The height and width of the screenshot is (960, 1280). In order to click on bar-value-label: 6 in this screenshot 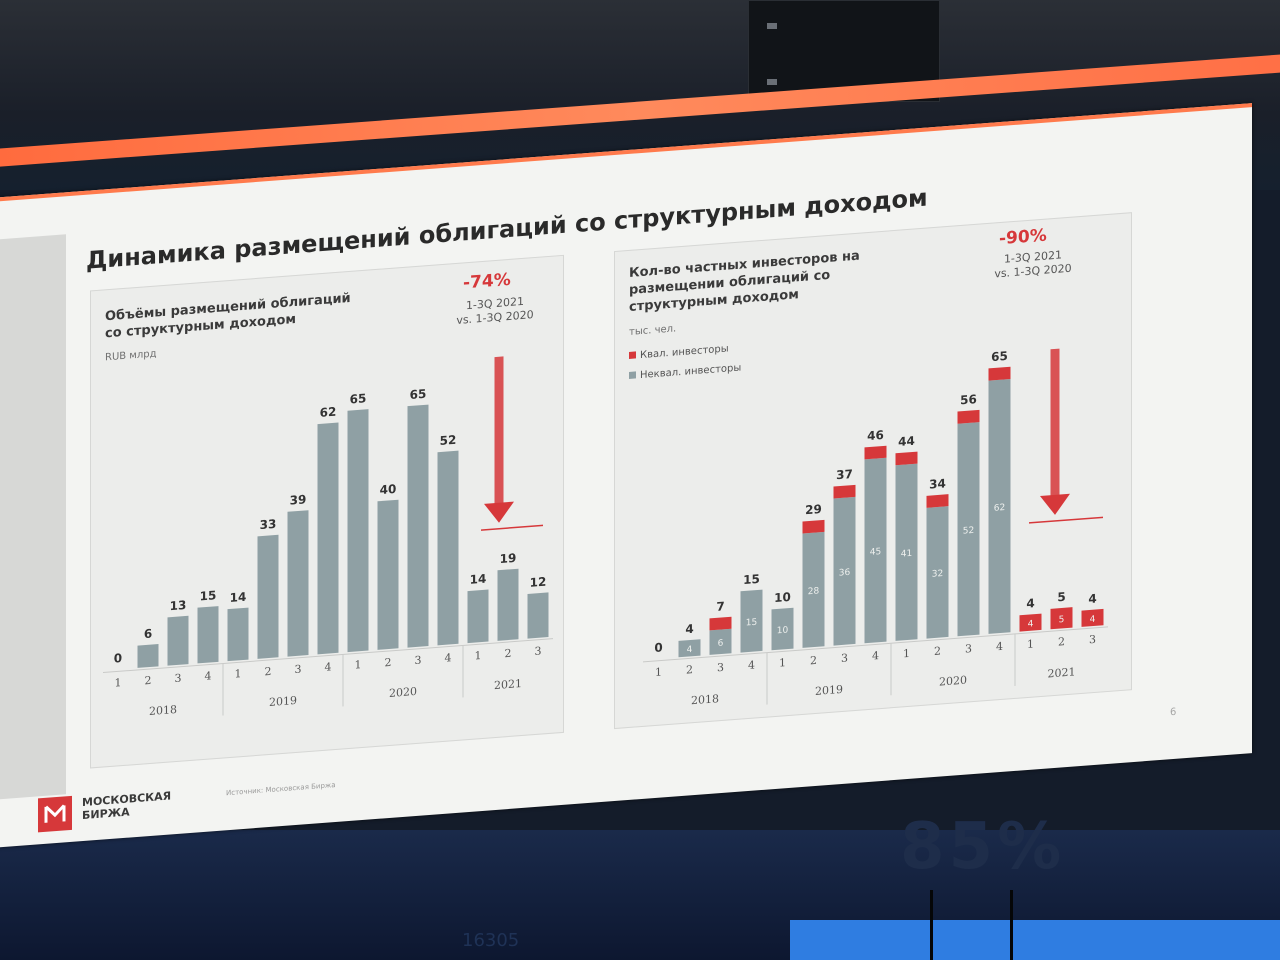, I will do `click(148, 634)`.